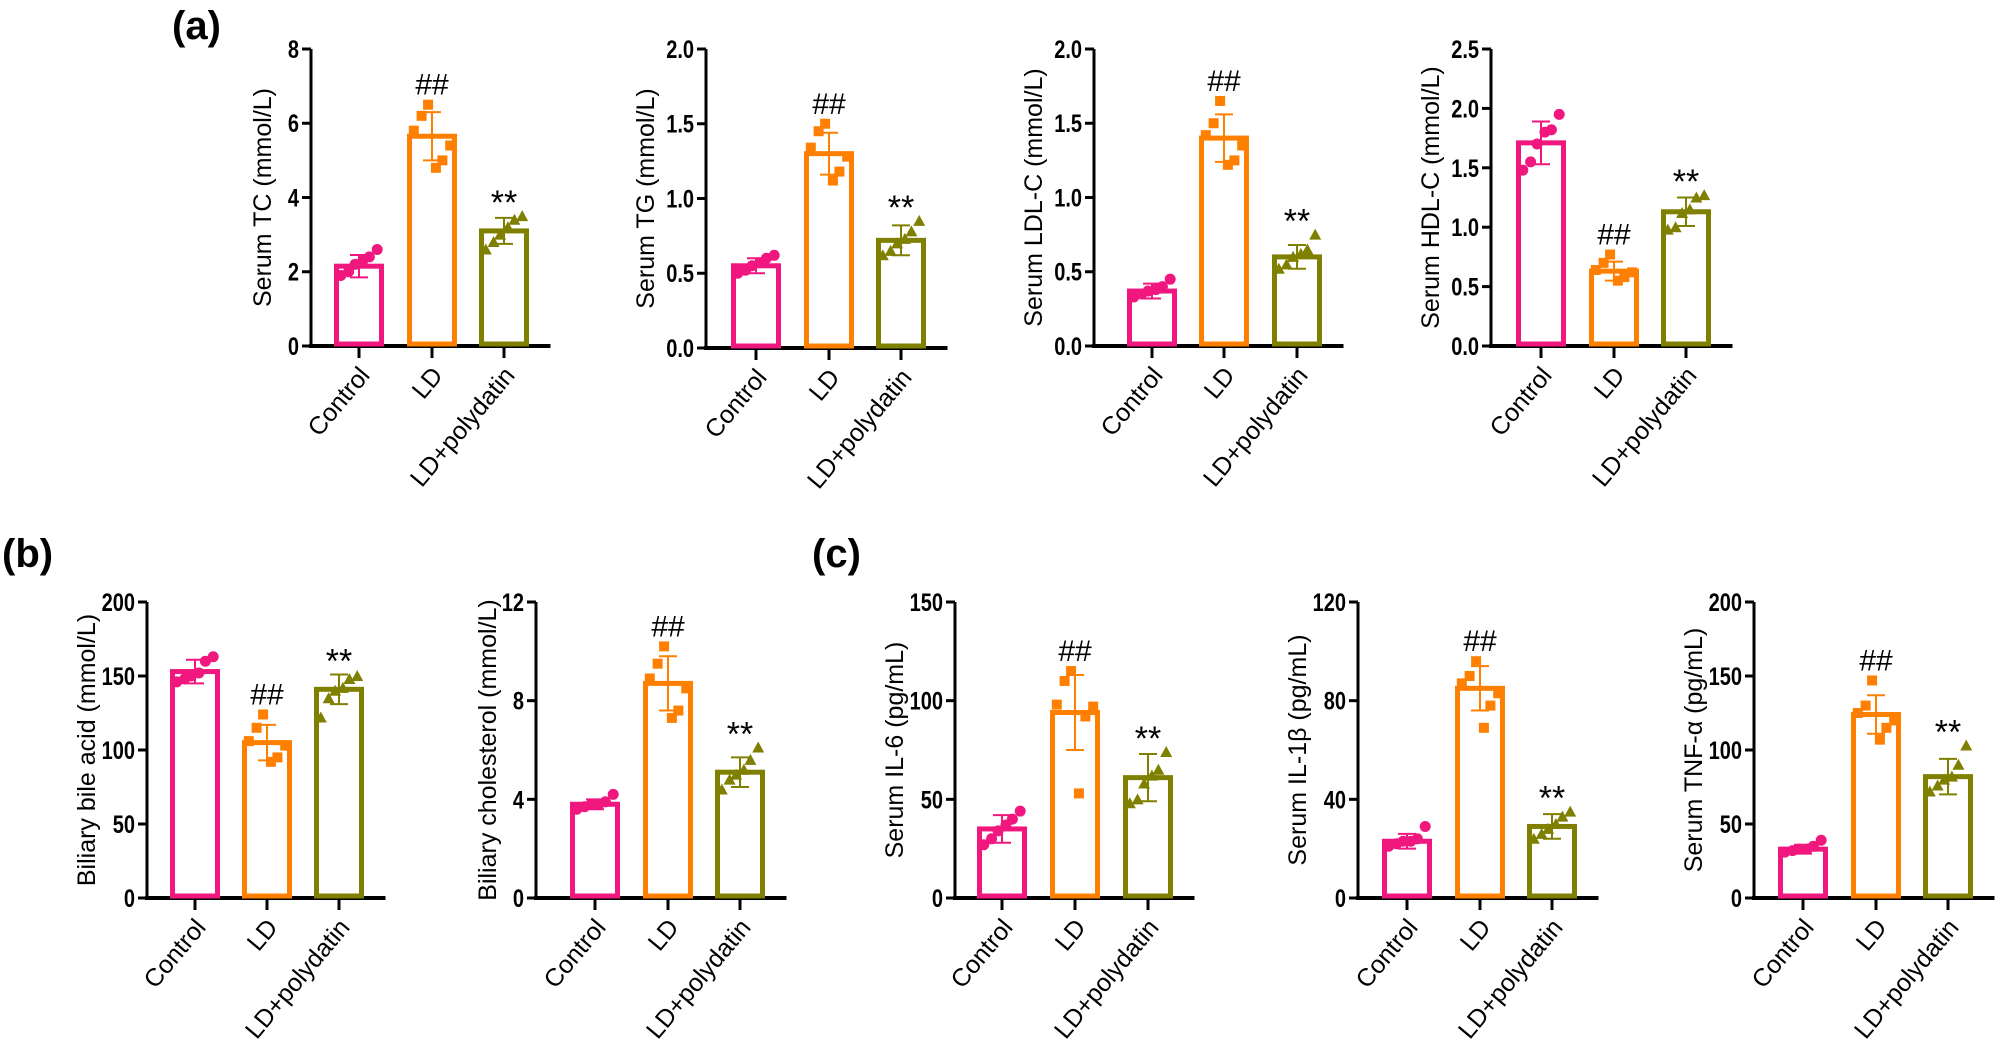  Describe the element at coordinates (488, 749) in the screenshot. I see `y-axis-label: Biliary cholesterol (mmol/L)` at that location.